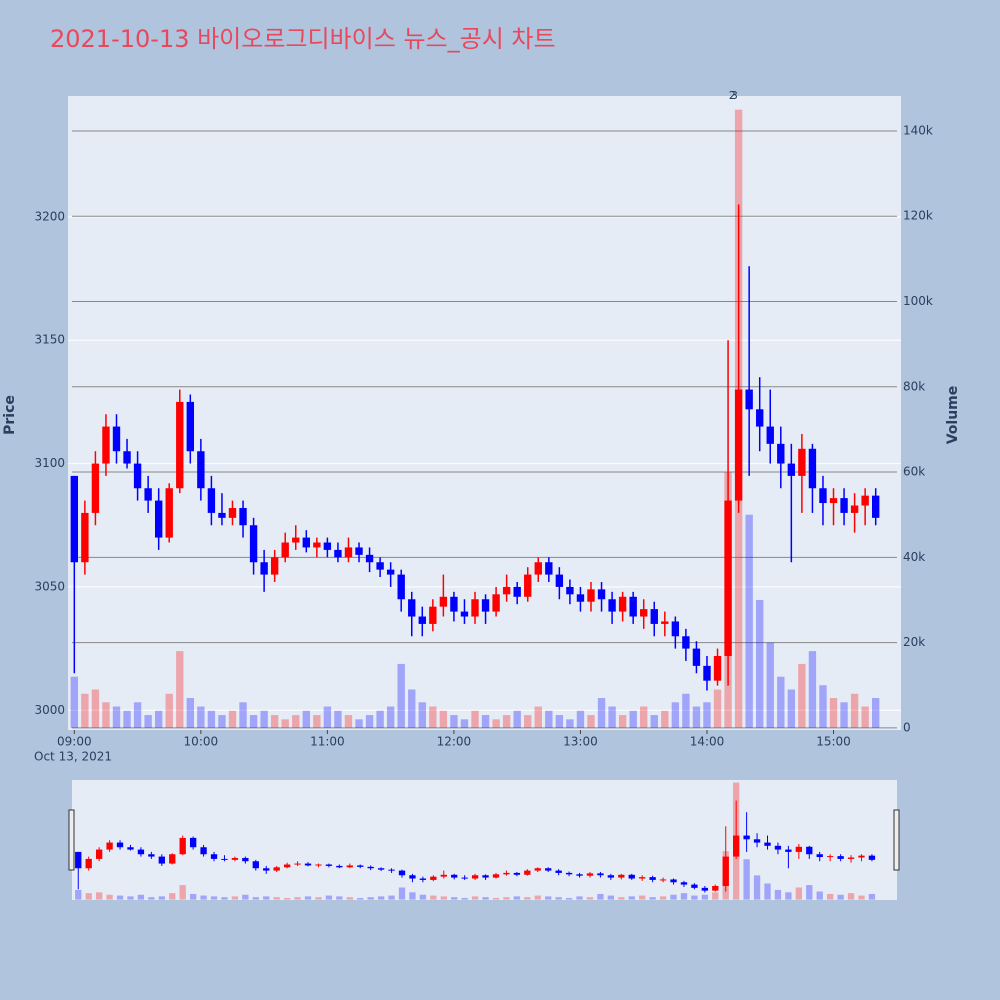  What do you see at coordinates (918, 216) in the screenshot?
I see `y2-tick-label: 120k` at bounding box center [918, 216].